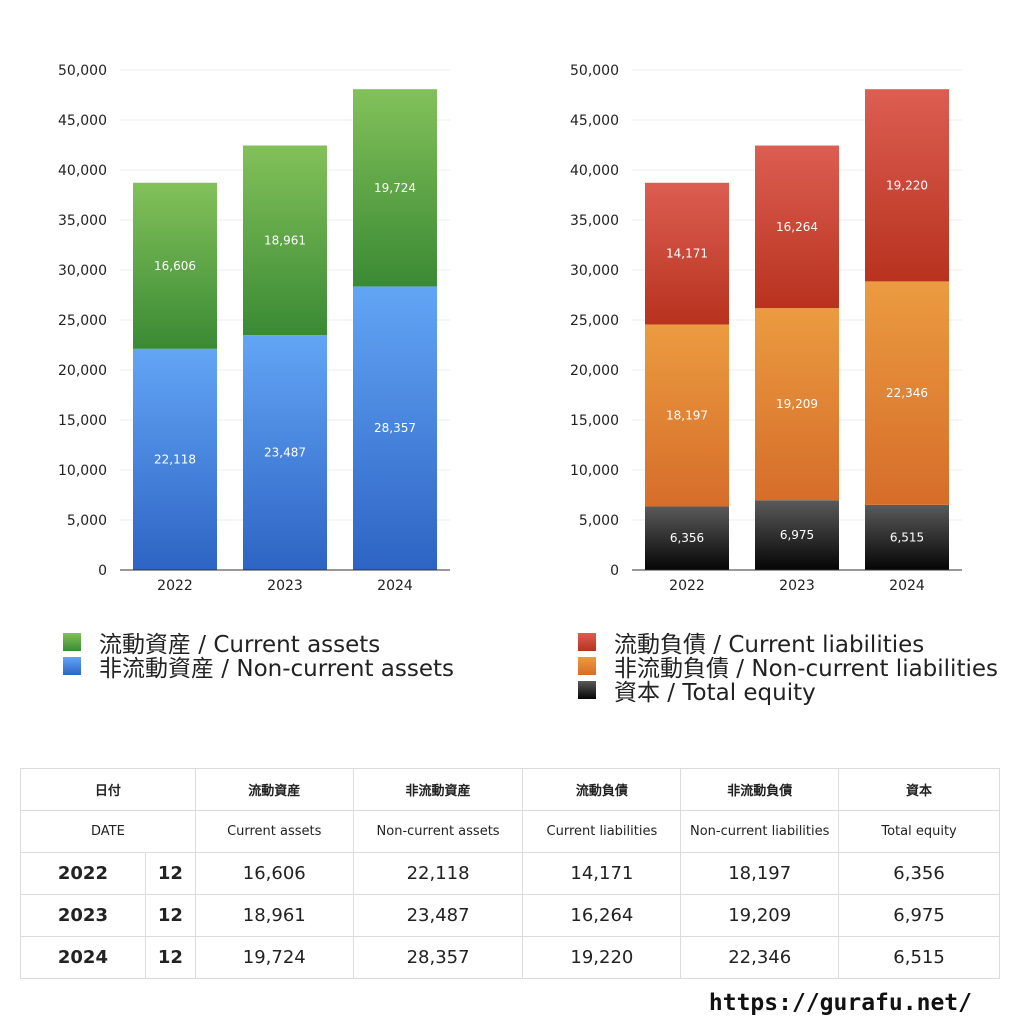 The width and height of the screenshot is (1024, 1024). What do you see at coordinates (587, 666) in the screenshot?
I see `legend-swatch-non-current-liabilities` at bounding box center [587, 666].